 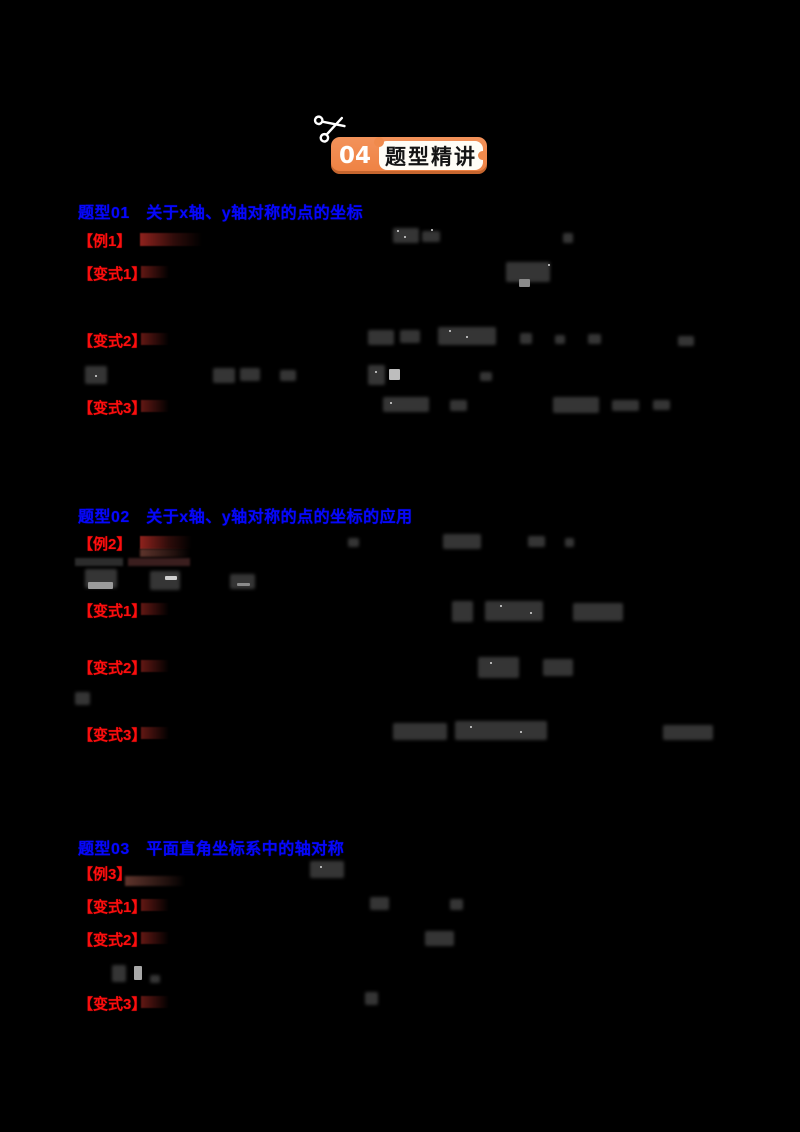 What do you see at coordinates (354, 155) in the screenshot?
I see `badge-number: 04` at bounding box center [354, 155].